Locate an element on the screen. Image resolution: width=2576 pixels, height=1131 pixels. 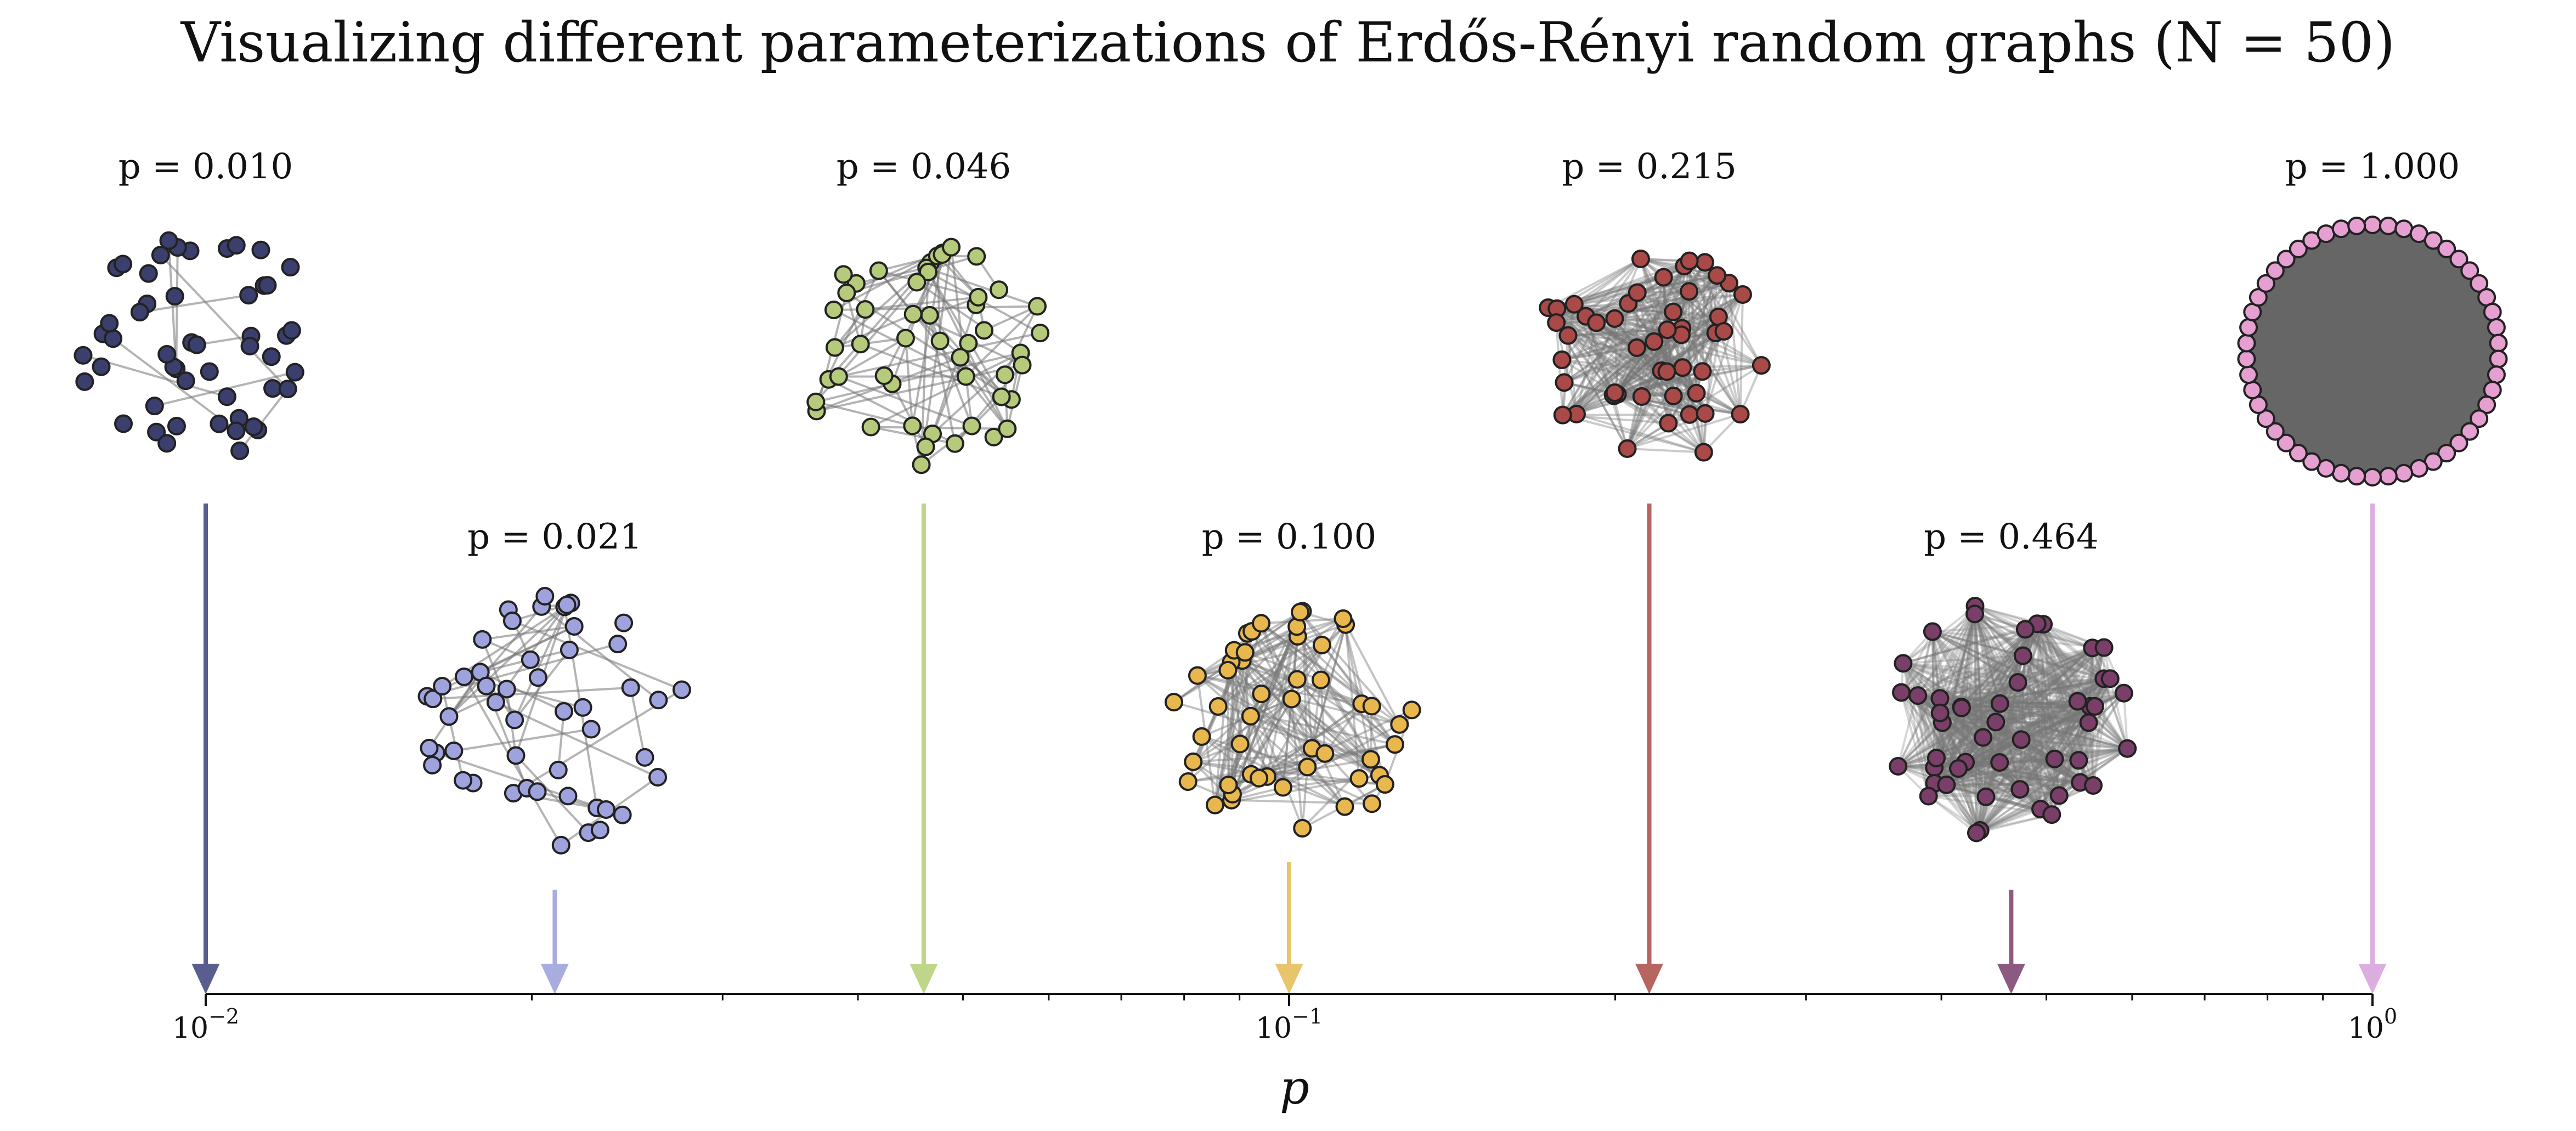
arrow-p-0.215 is located at coordinates (1649, 749).